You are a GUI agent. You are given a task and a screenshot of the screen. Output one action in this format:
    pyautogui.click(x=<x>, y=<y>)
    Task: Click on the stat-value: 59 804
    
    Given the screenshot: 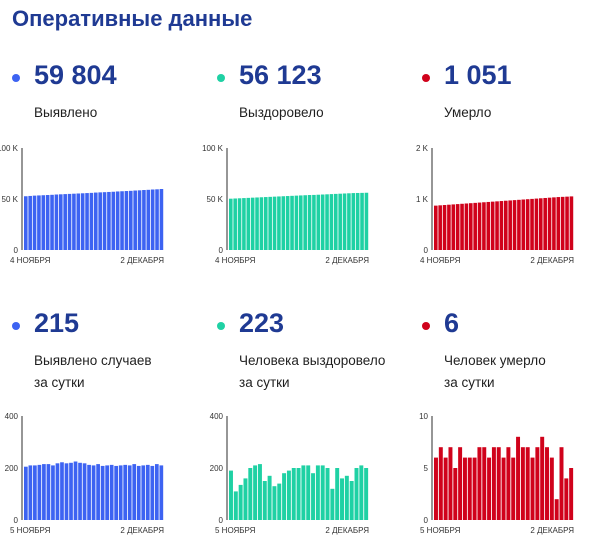 What is the action you would take?
    pyautogui.click(x=75, y=75)
    